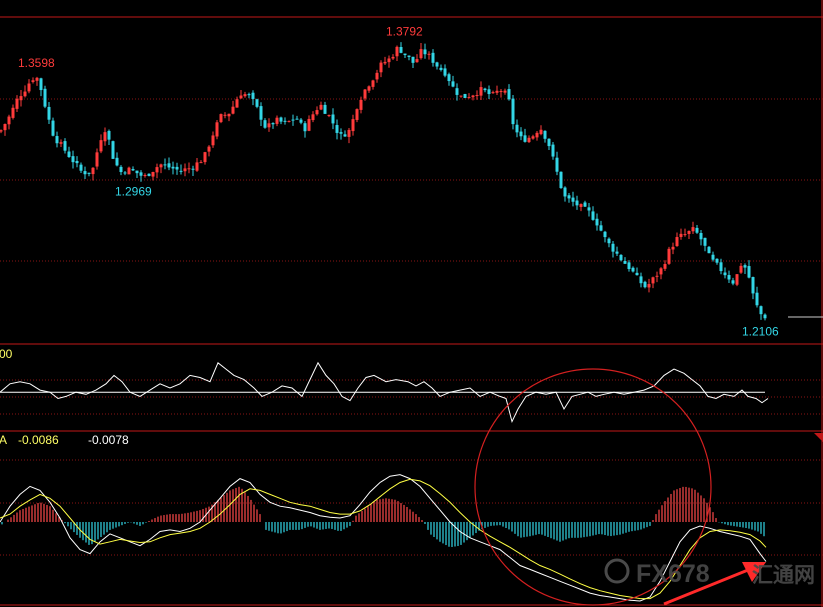  Describe the element at coordinates (108, 440) in the screenshot. I see `macd-header-value-2: -0.0078` at that location.